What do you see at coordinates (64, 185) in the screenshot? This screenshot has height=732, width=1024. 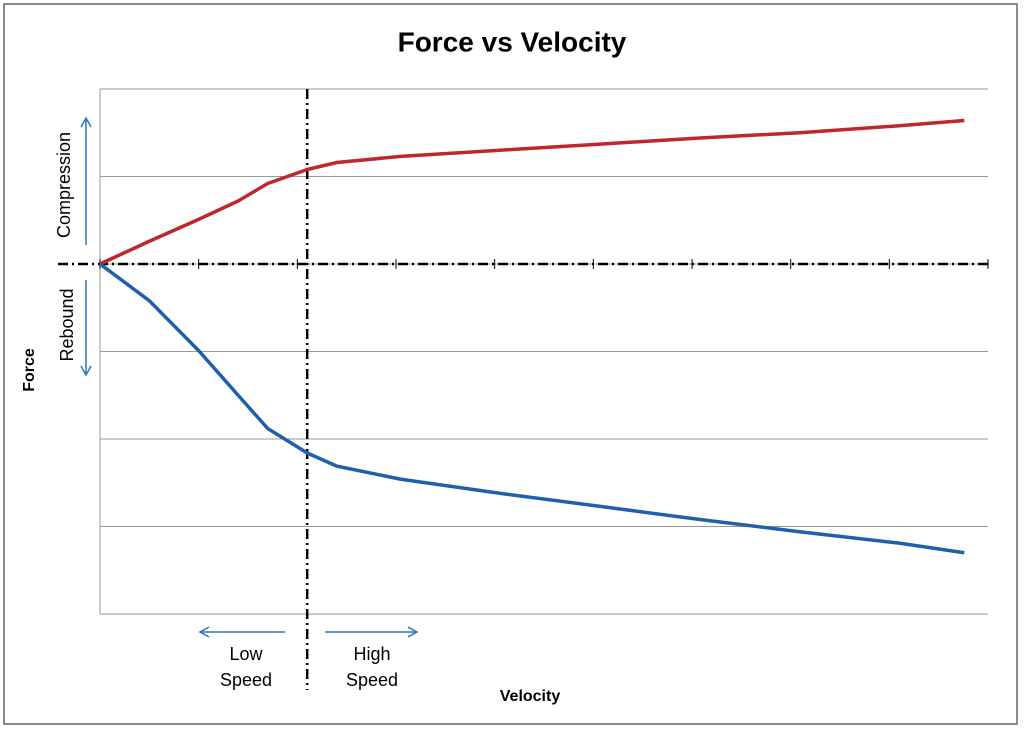 I see `compression-label: Compression` at bounding box center [64, 185].